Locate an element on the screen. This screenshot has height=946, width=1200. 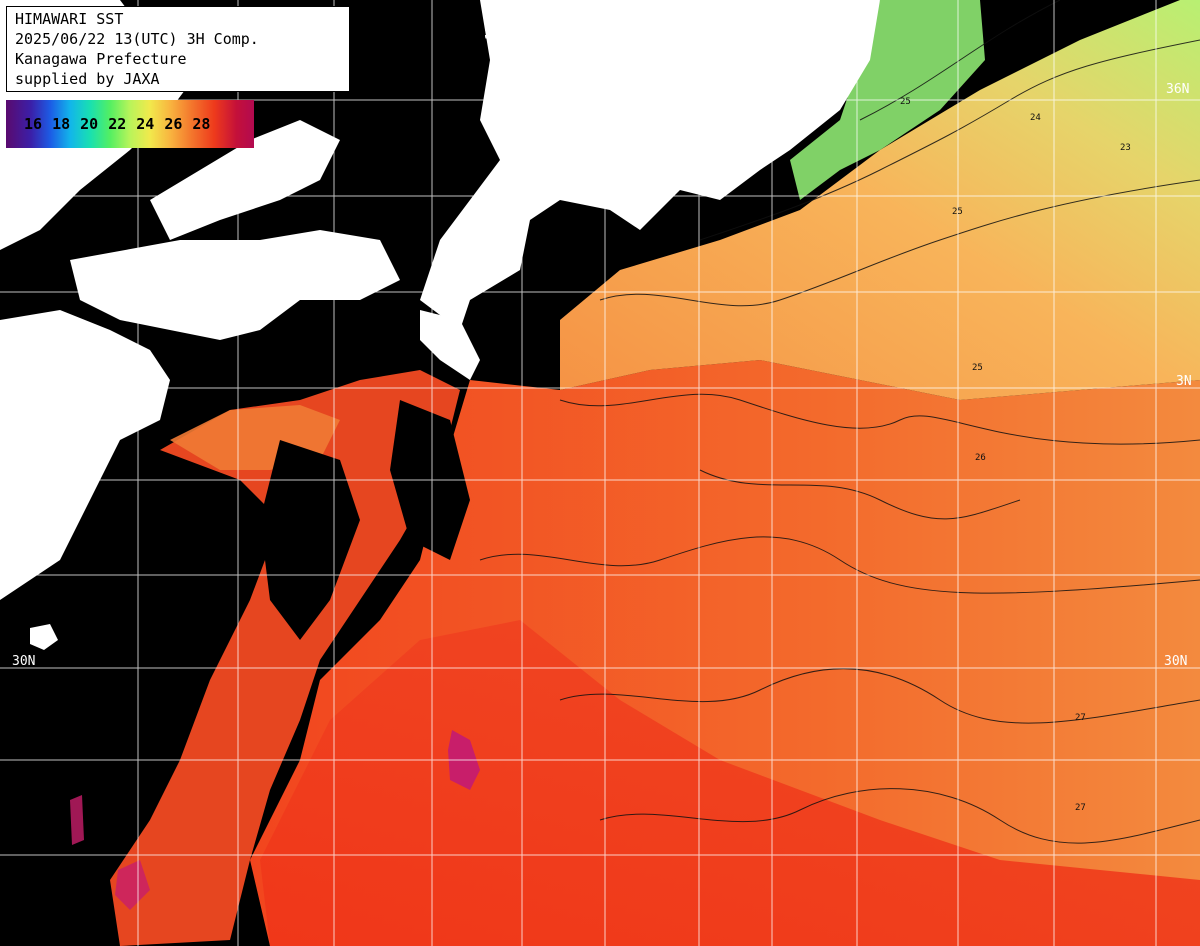
title-line-3: Kanagawa Prefecture is located at coordinates (101, 59).